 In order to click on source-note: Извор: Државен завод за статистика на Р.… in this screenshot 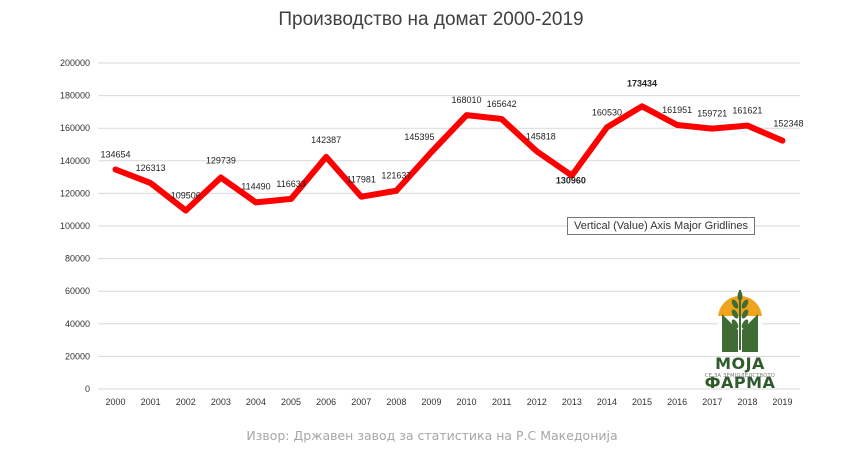, I will do `click(431, 435)`.